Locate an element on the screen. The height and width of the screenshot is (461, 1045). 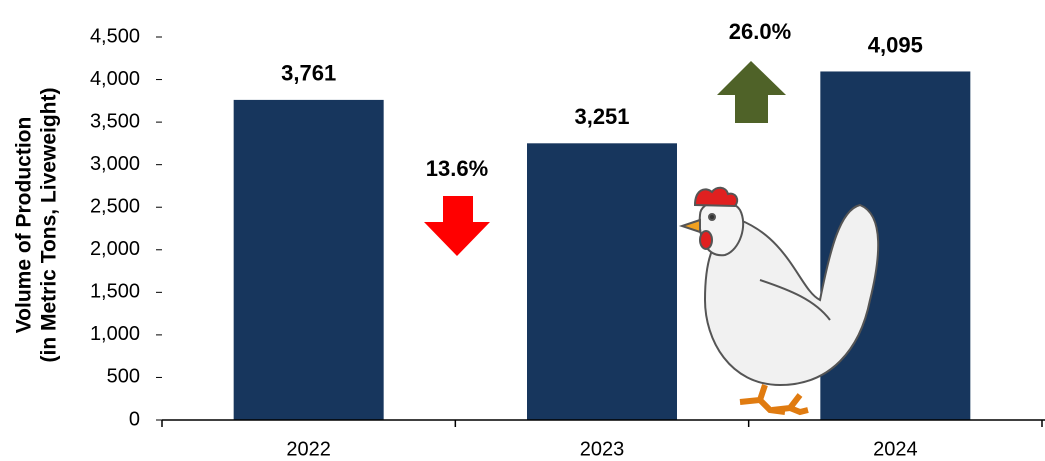
y-axis-label-line: (in Metric Tons, Liveweight) is located at coordinates (49, 225).